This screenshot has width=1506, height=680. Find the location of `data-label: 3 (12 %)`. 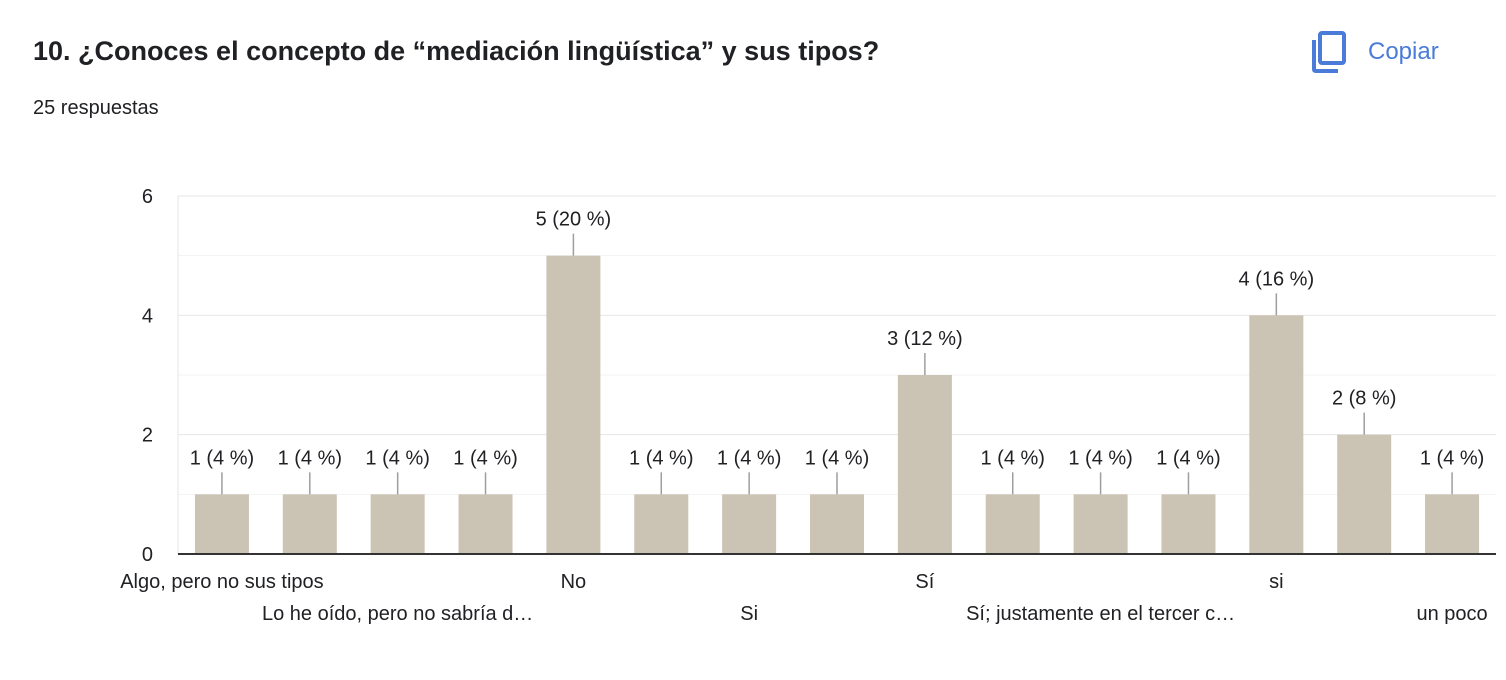

data-label: 3 (12 %) is located at coordinates (925, 339).